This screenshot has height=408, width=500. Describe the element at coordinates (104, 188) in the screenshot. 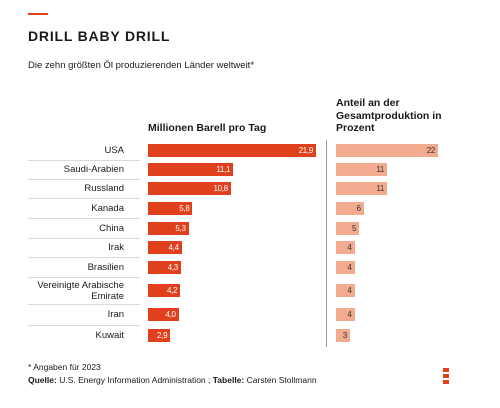

I see `category-label: Russland` at that location.